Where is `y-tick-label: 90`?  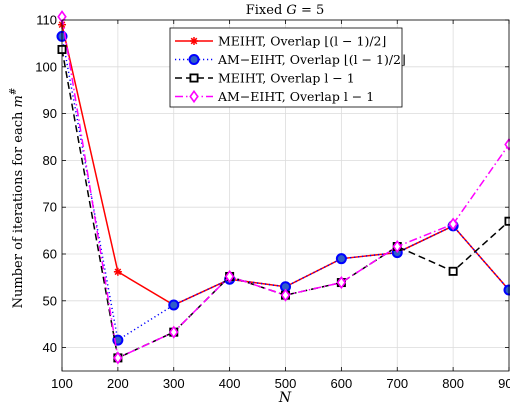
y-tick-label: 90 is located at coordinates (50, 113).